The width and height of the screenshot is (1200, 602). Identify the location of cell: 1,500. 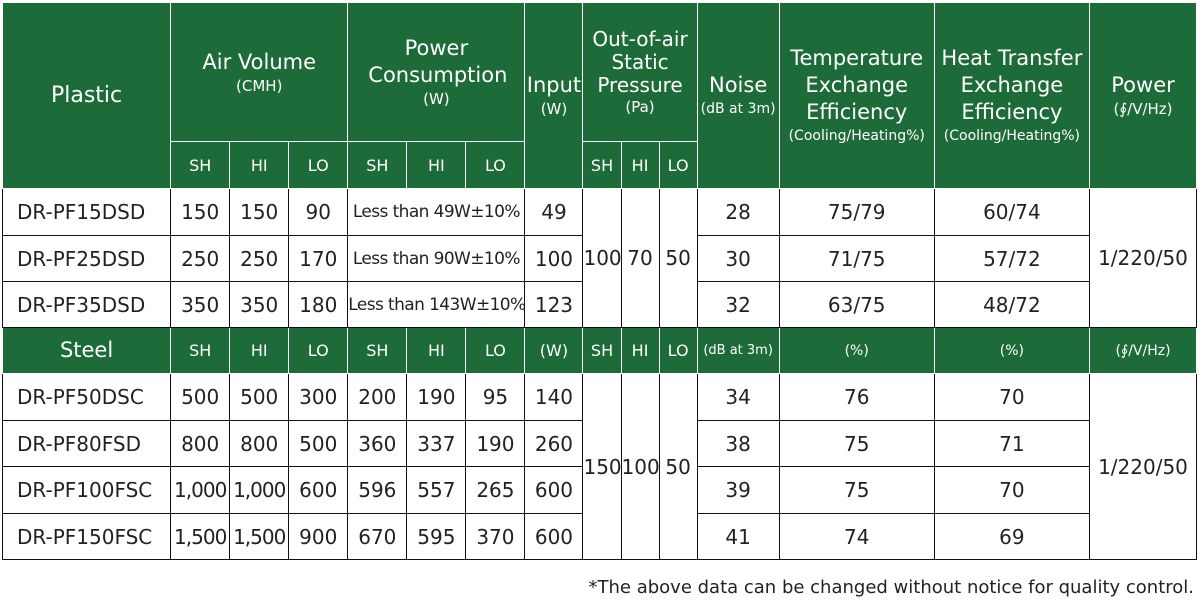
(259, 536).